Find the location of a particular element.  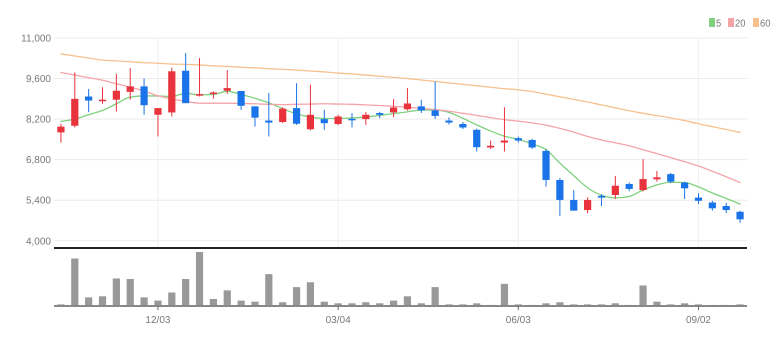

y-tick-label: 8,200 is located at coordinates (39, 120).